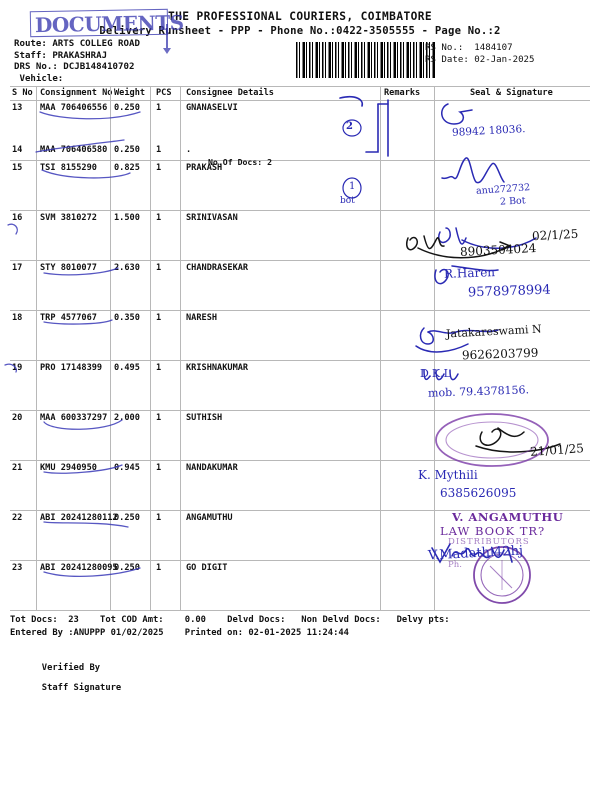 The image size is (600, 804). I want to click on table-row: 21, so click(17, 468).